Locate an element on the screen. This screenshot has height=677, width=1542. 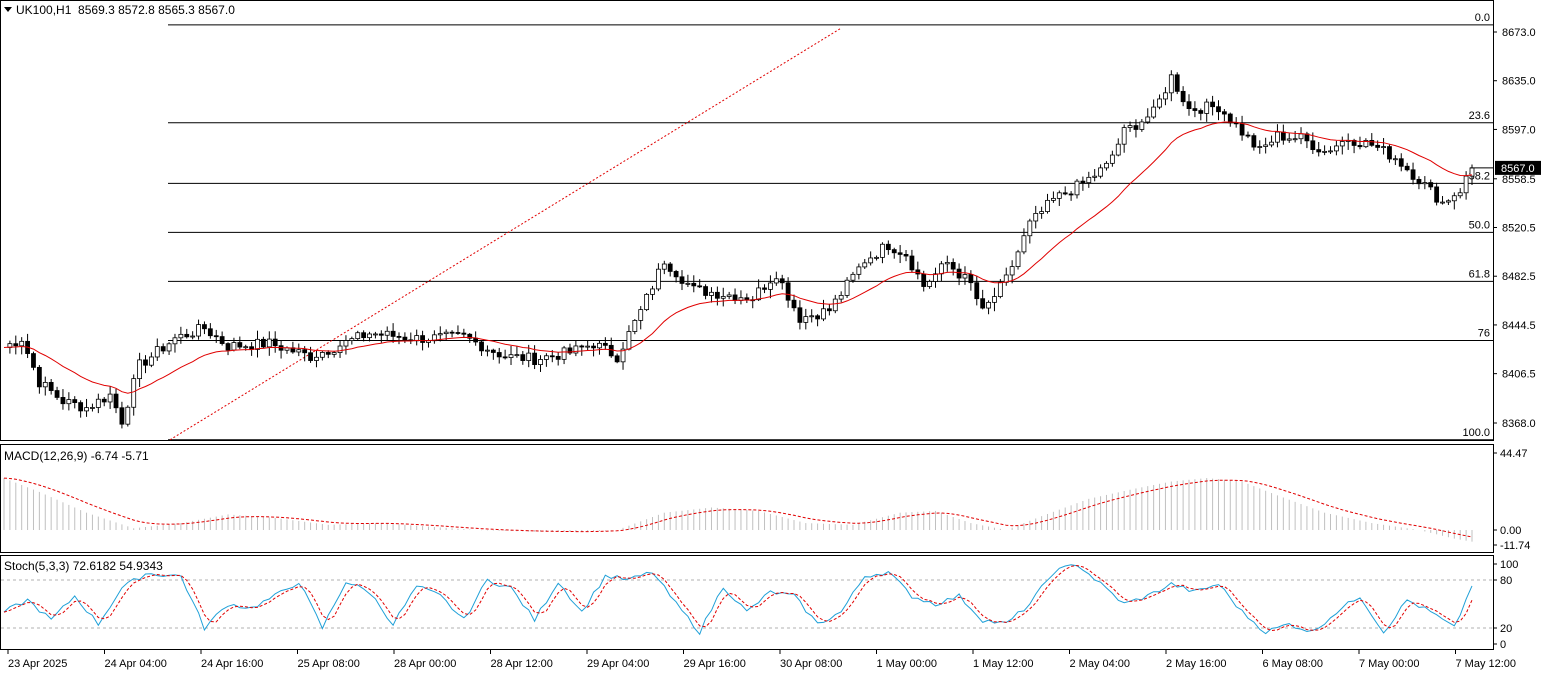
time-tick-label: 29 Apr 16:00 is located at coordinates (715, 664).